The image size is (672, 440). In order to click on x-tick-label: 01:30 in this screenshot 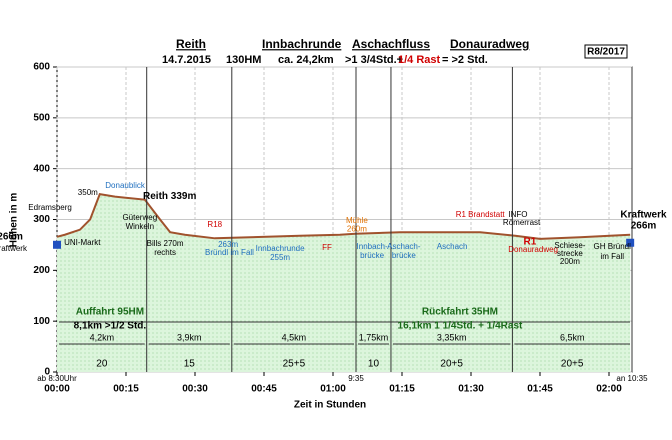, I will do `click(471, 389)`.